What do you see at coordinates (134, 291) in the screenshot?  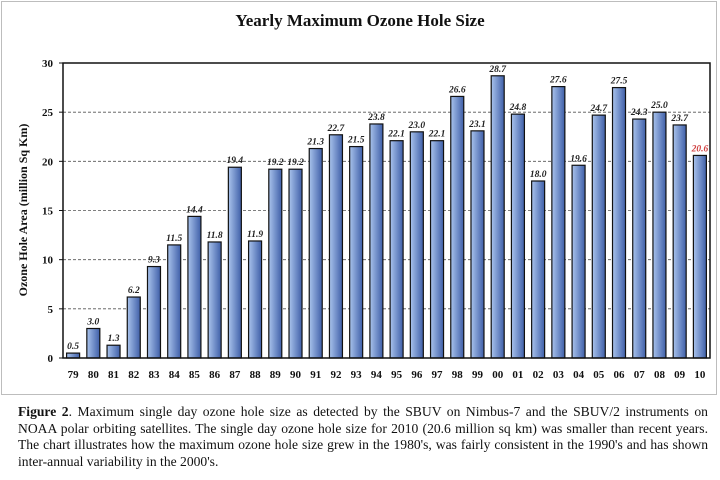 I see `data-label: 6.2` at bounding box center [134, 291].